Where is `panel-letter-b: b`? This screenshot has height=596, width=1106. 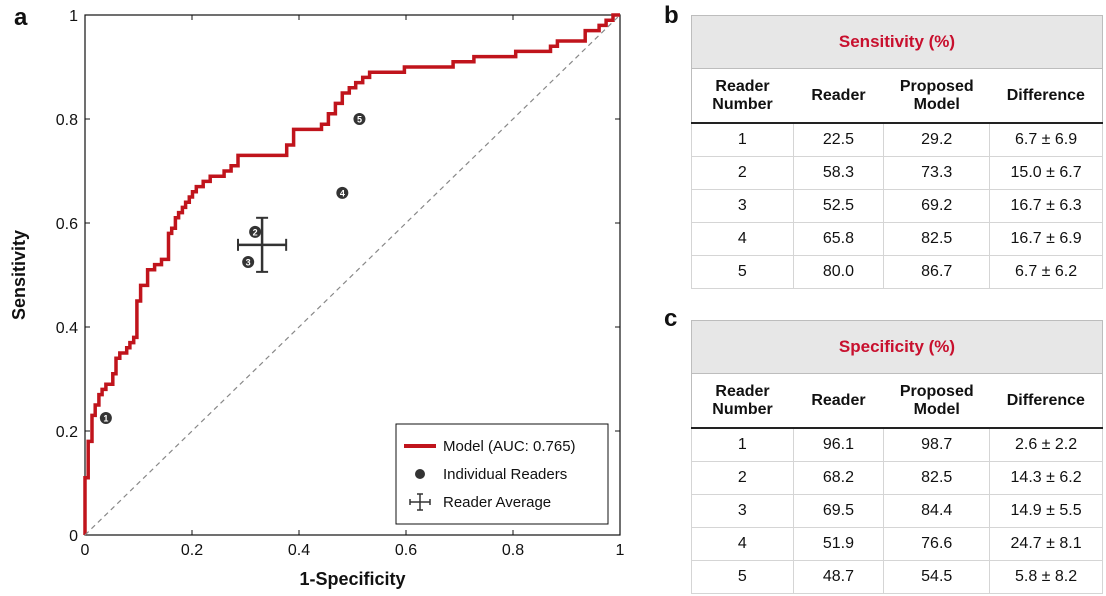
panel-letter-b: b is located at coordinates (671, 15).